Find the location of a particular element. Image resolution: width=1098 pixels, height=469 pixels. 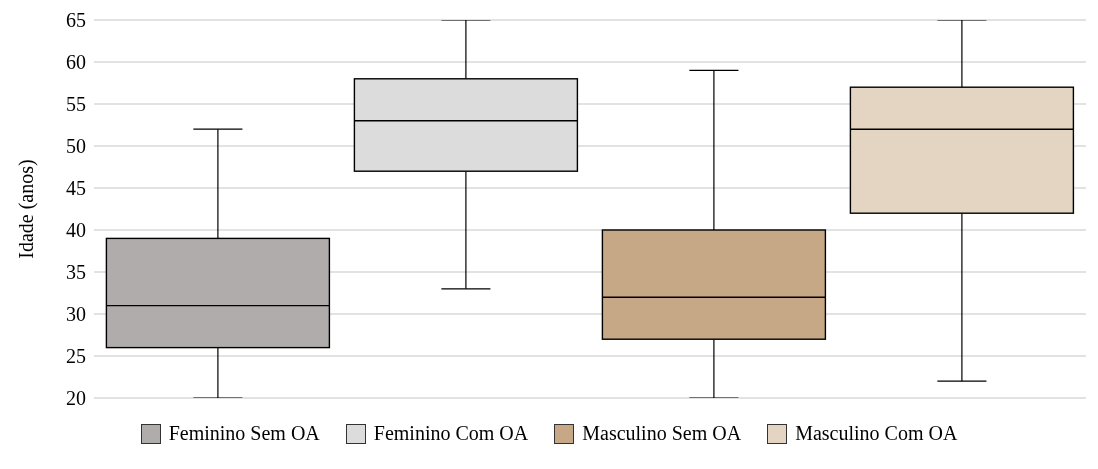

y-tick-label: 25 is located at coordinates (76, 356).